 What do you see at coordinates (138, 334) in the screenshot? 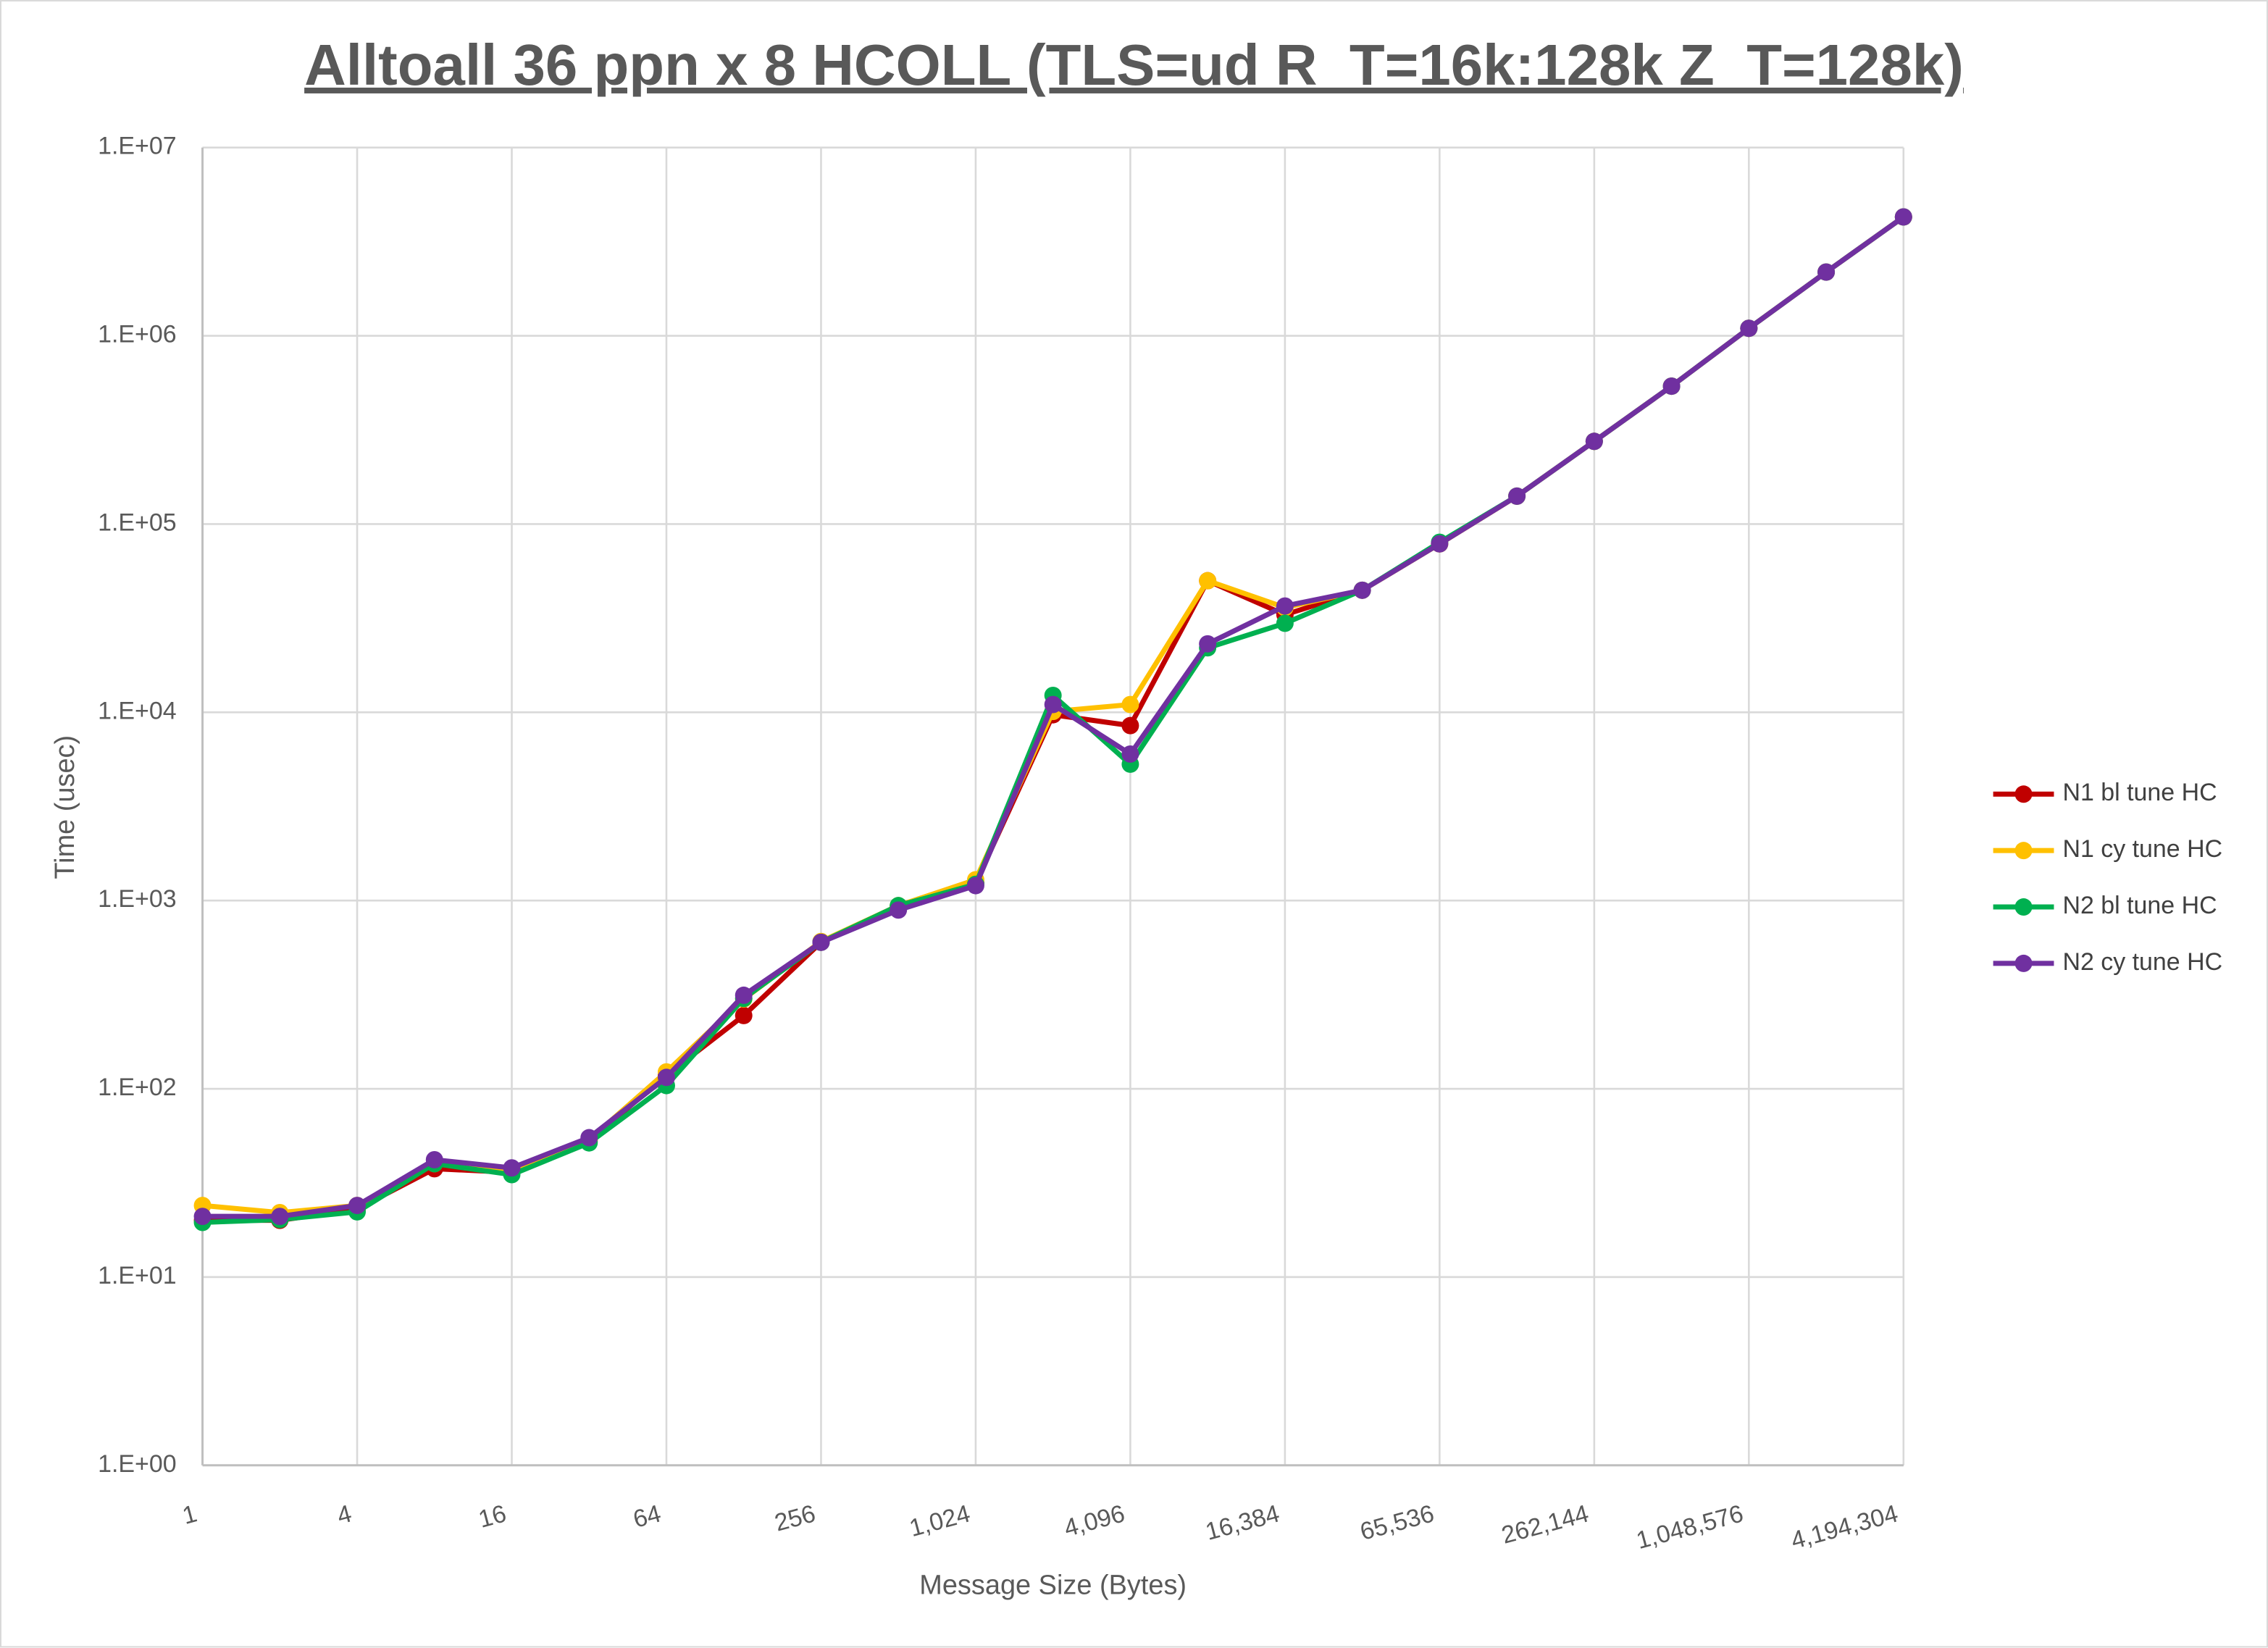
I see `y-tick-label: 1.E+06` at bounding box center [138, 334].